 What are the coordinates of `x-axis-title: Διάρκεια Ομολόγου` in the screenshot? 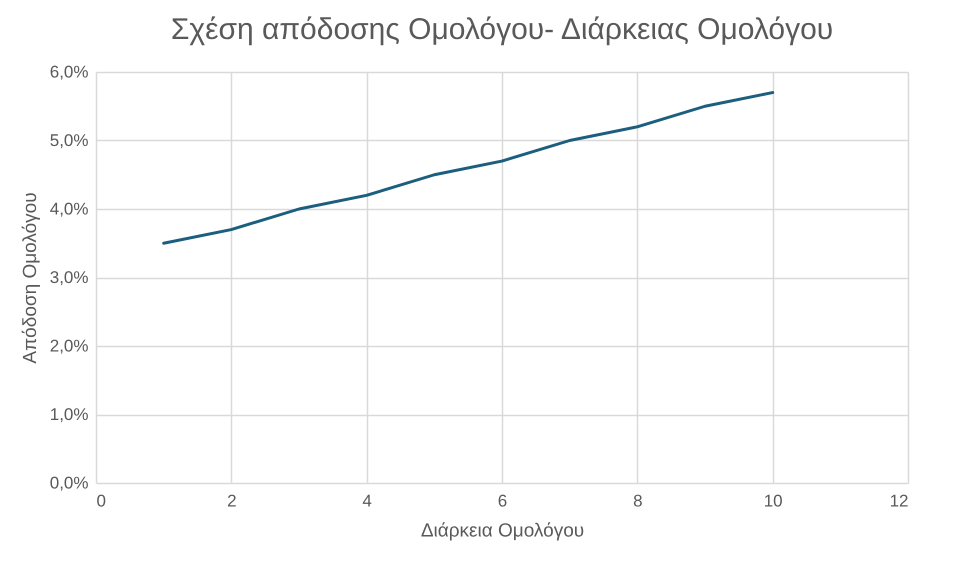 It's located at (502, 531).